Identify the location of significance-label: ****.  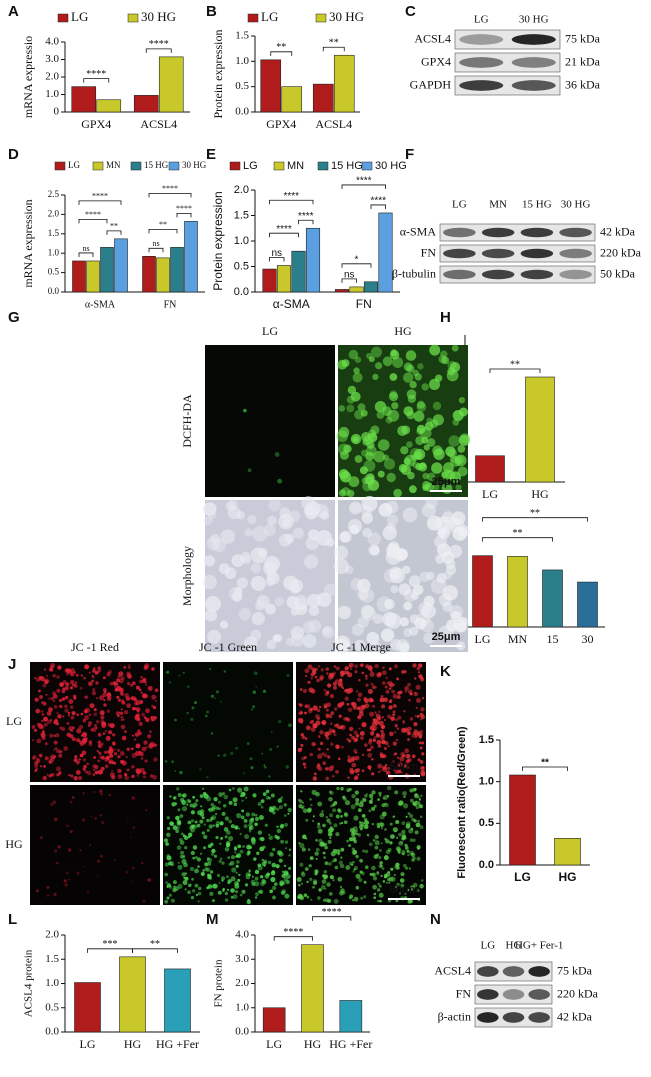
(306, 216).